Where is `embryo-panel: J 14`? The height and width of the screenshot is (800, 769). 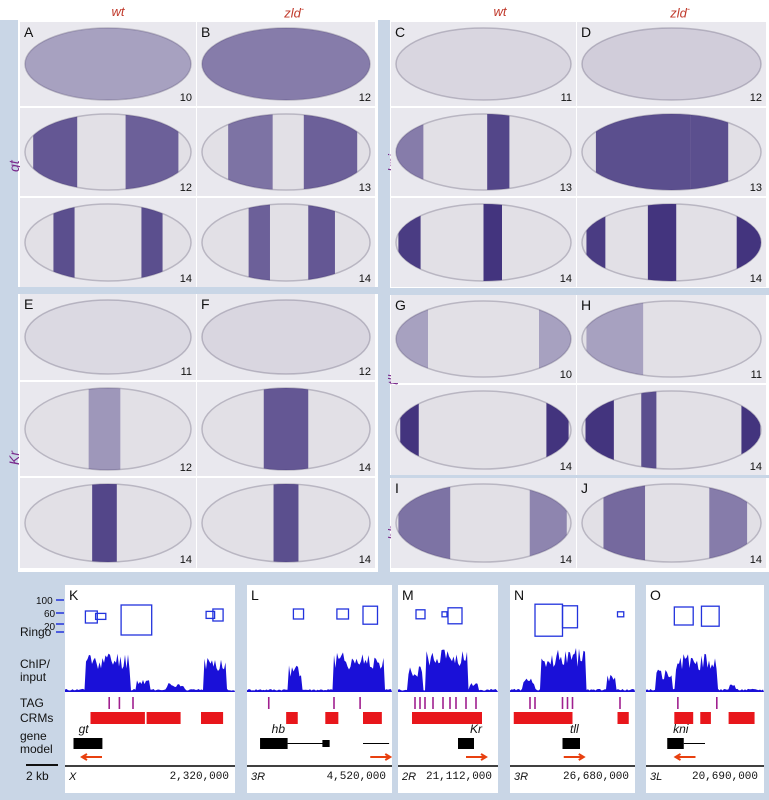 embryo-panel: J 14 is located at coordinates (671, 523).